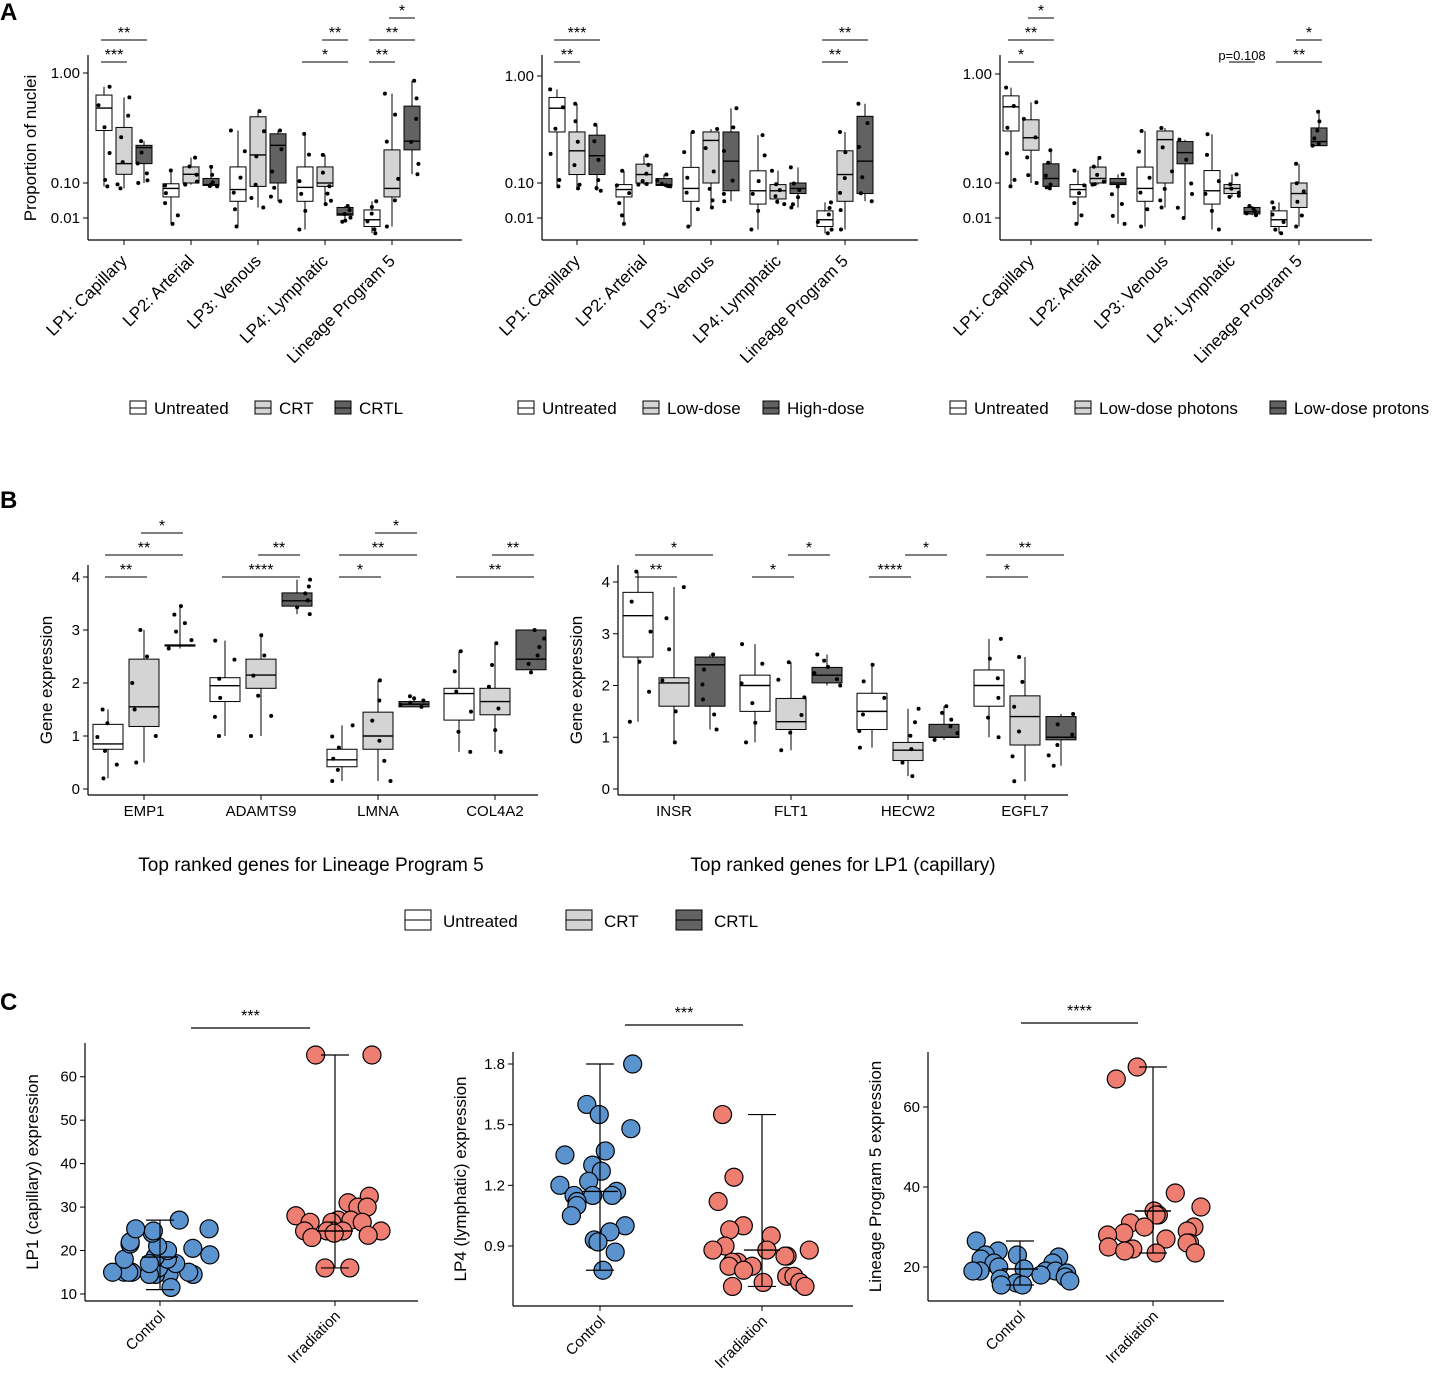  I want to click on legend-label: CRT, so click(621, 921).